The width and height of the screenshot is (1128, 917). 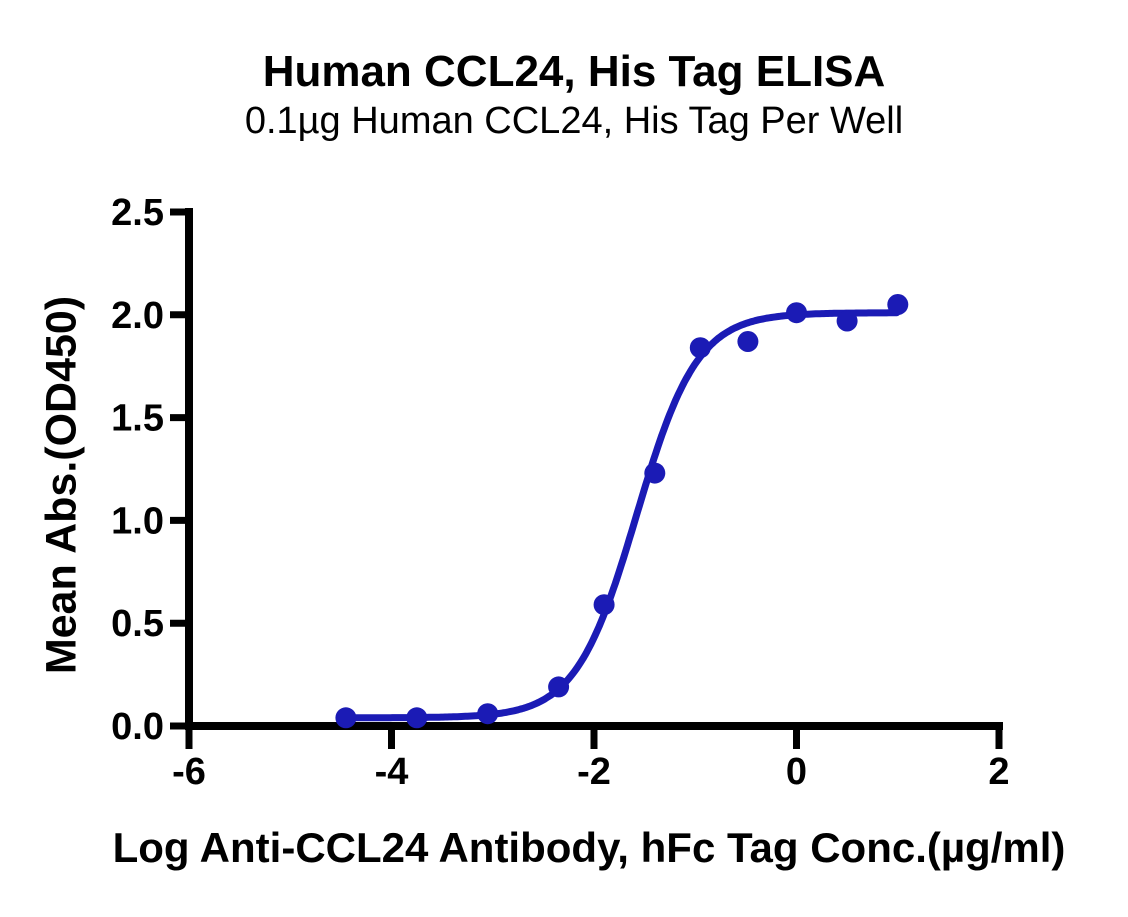 What do you see at coordinates (137, 727) in the screenshot?
I see `y-tick-label: 0.0` at bounding box center [137, 727].